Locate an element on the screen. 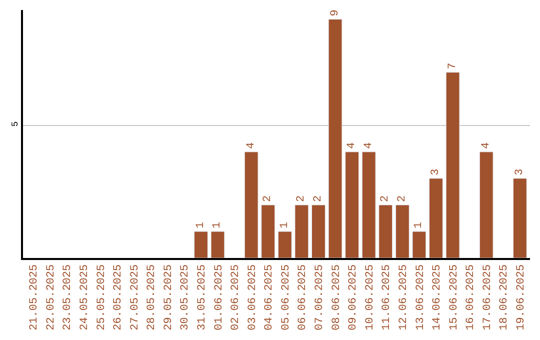 The image size is (540, 340). y-tick-label: 5 is located at coordinates (15, 124).